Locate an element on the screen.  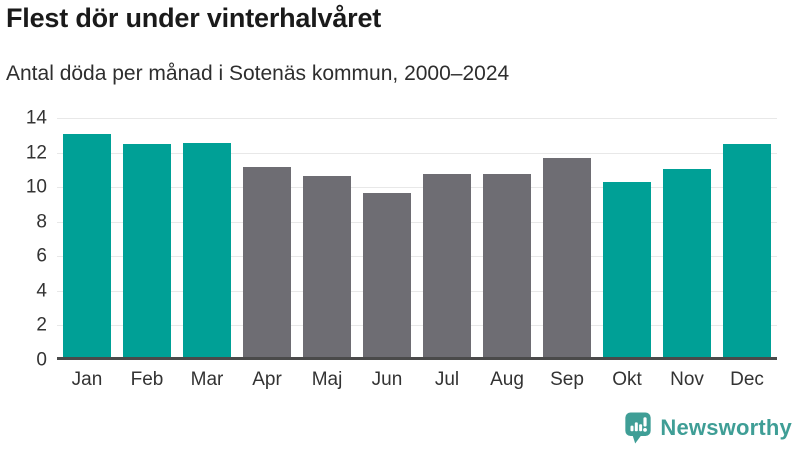
bar-jul is located at coordinates (447, 265).